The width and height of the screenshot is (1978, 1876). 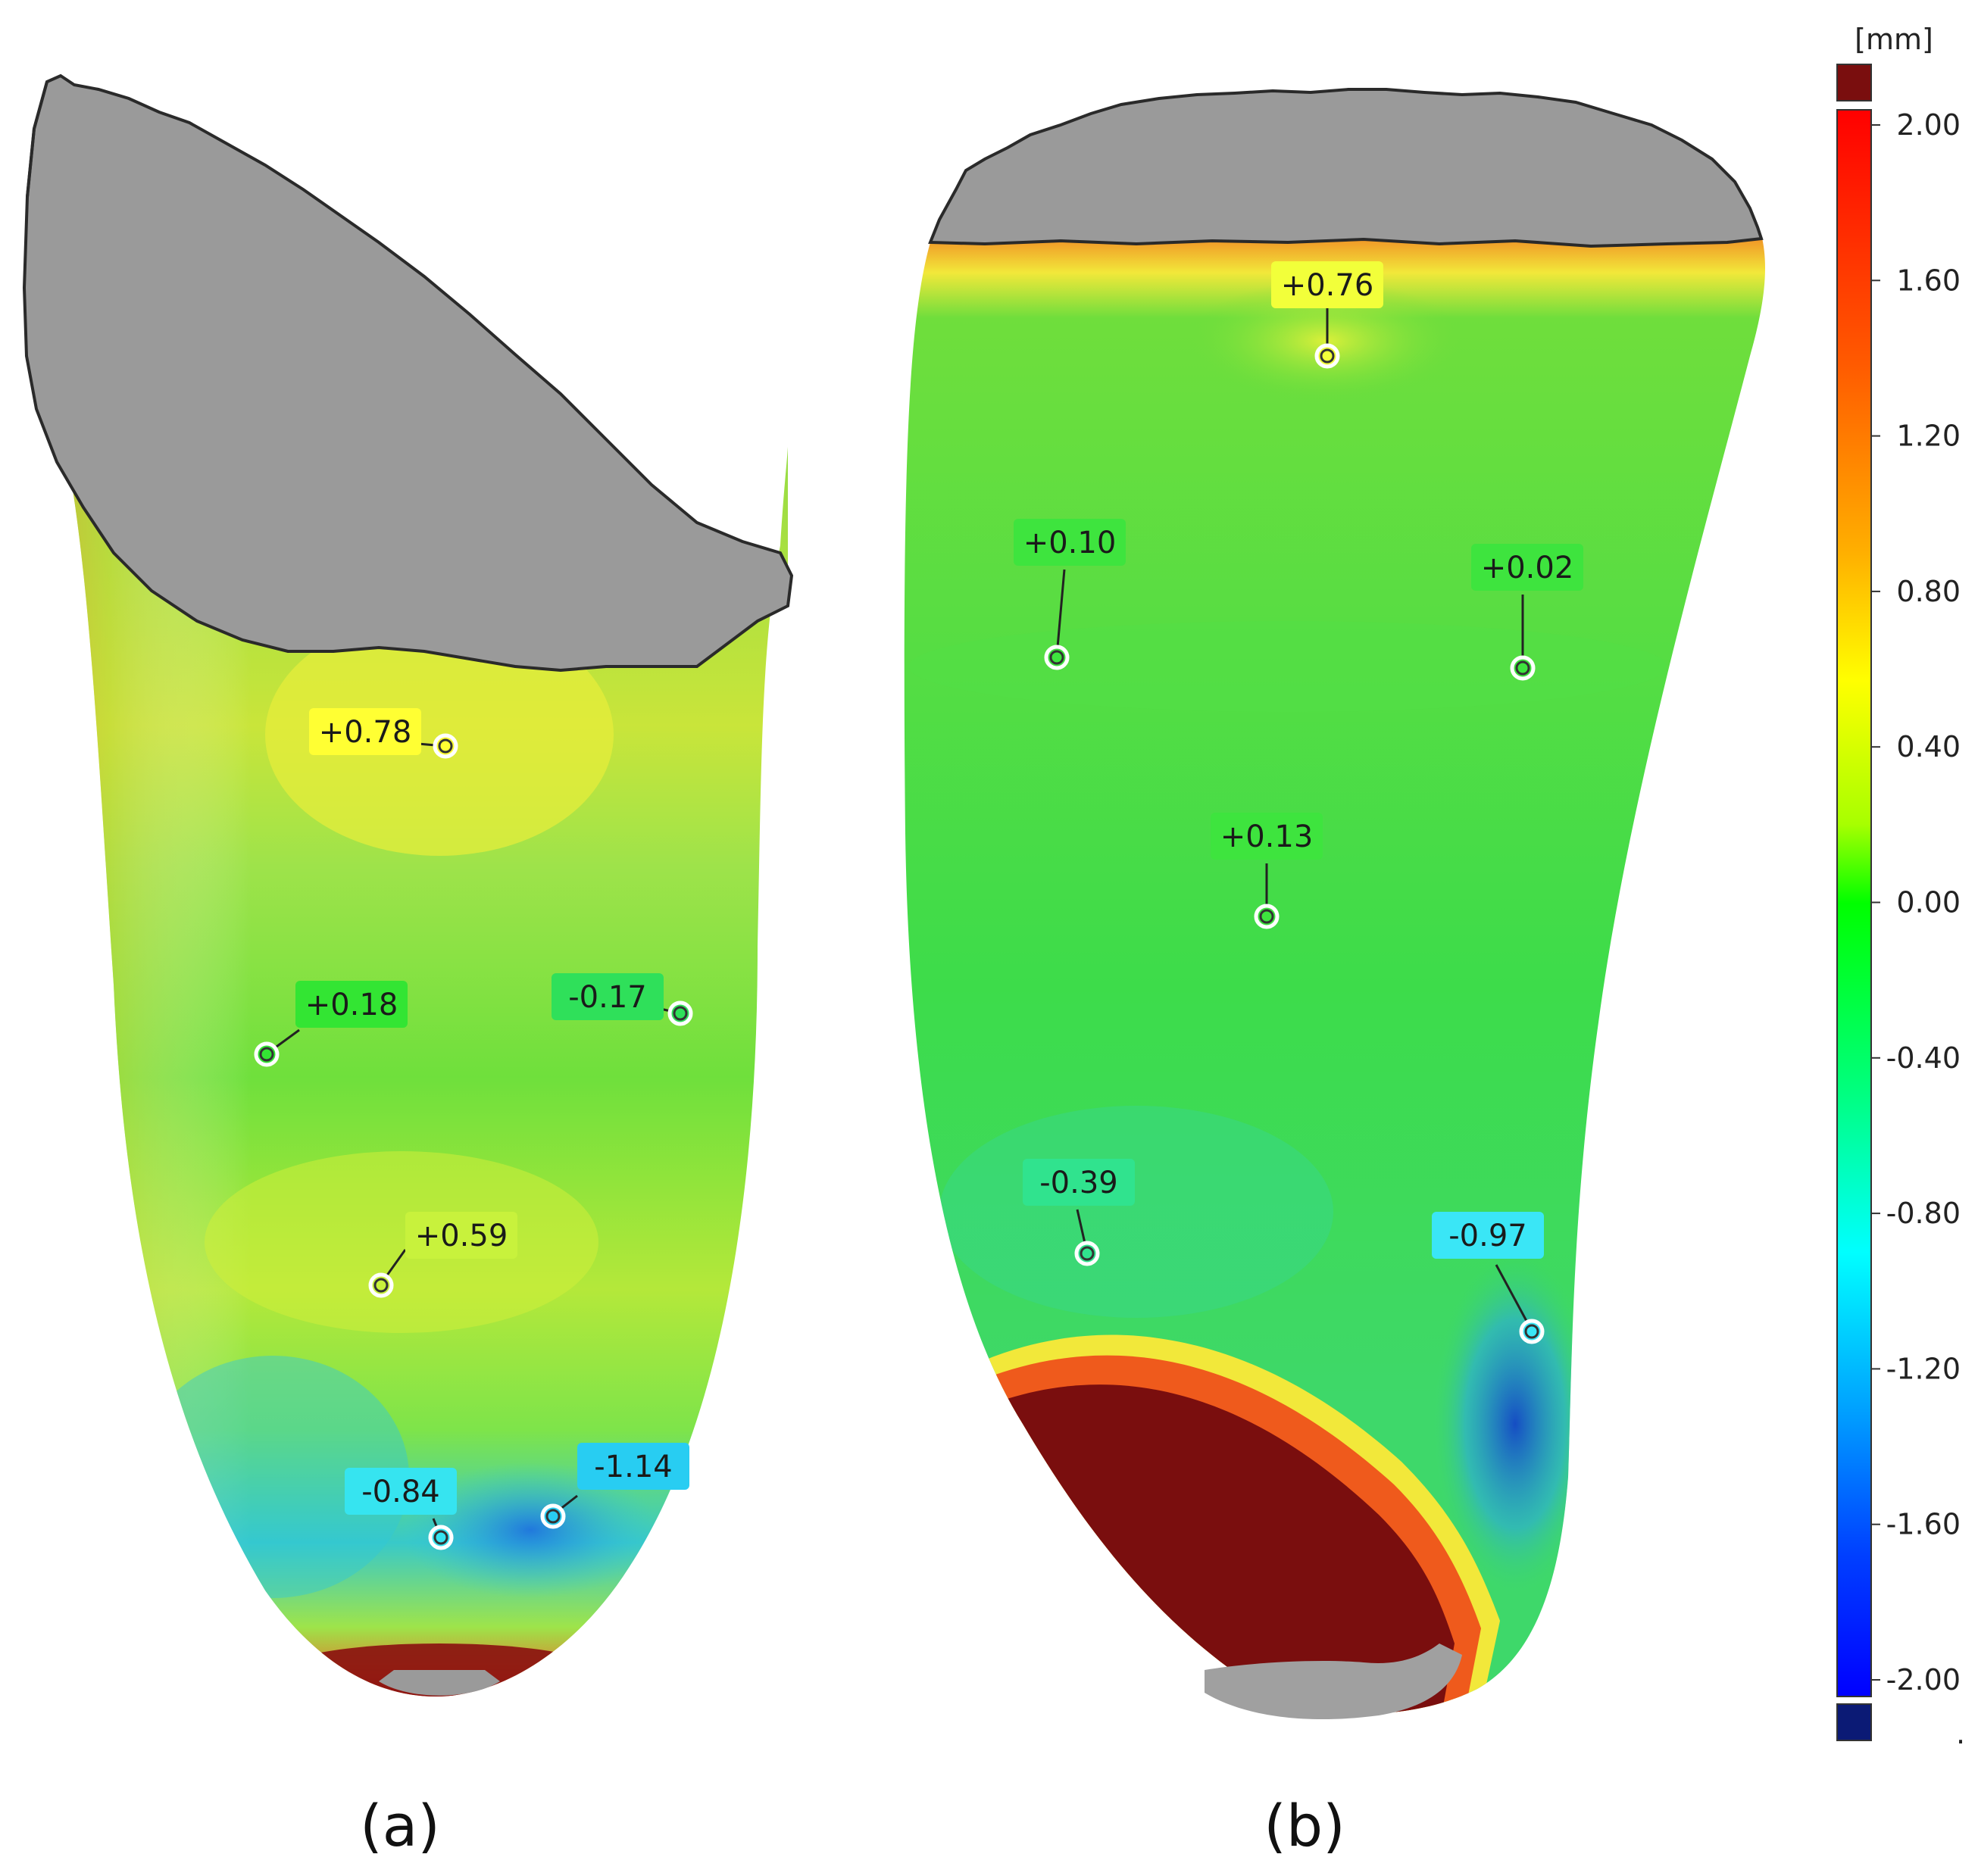 I want to click on legend-tick-label: 2.00, so click(x=1928, y=125).